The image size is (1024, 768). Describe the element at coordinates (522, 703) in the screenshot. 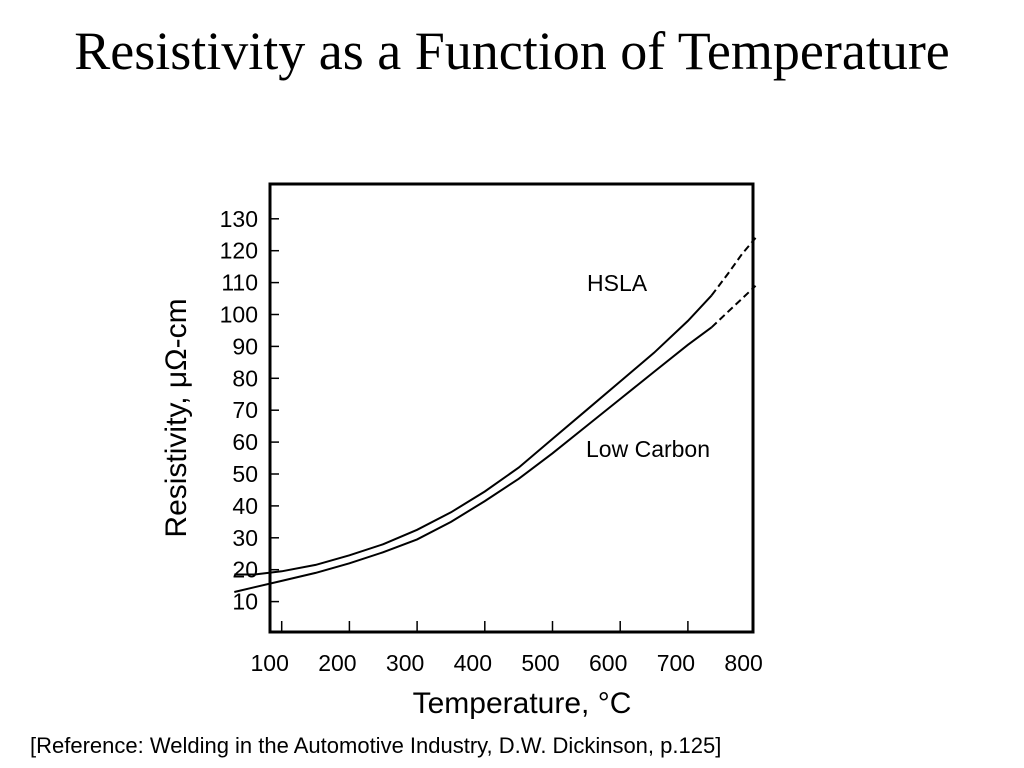

I see `x-axis-title: Temperature, °C` at that location.